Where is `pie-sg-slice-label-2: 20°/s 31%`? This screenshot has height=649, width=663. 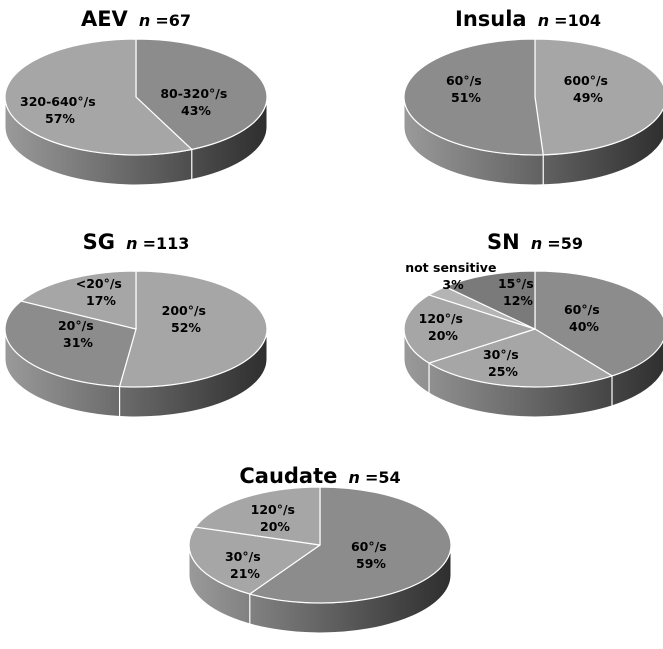 pie-sg-slice-label-2: 20°/s 31% is located at coordinates (78, 334).